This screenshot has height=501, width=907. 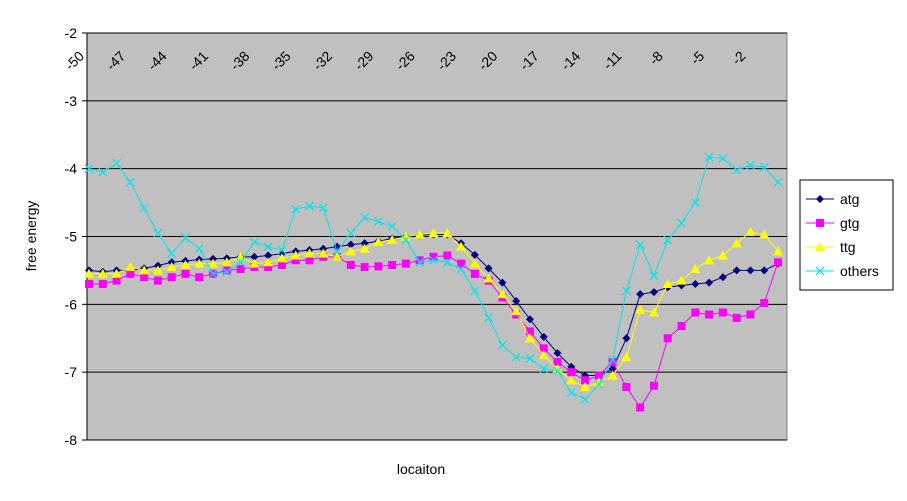 I want to click on x-tick-label: -50, so click(x=74, y=61).